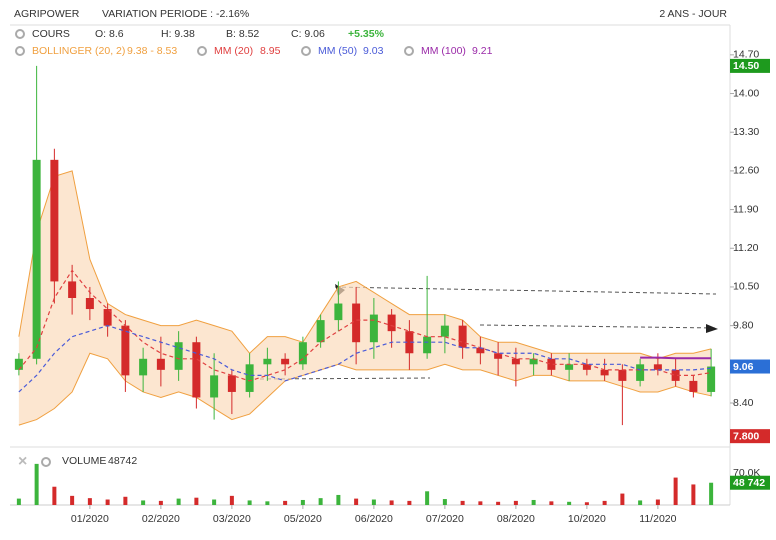  What do you see at coordinates (743, 325) in the screenshot?
I see `y-tick-label: 9.80` at bounding box center [743, 325].